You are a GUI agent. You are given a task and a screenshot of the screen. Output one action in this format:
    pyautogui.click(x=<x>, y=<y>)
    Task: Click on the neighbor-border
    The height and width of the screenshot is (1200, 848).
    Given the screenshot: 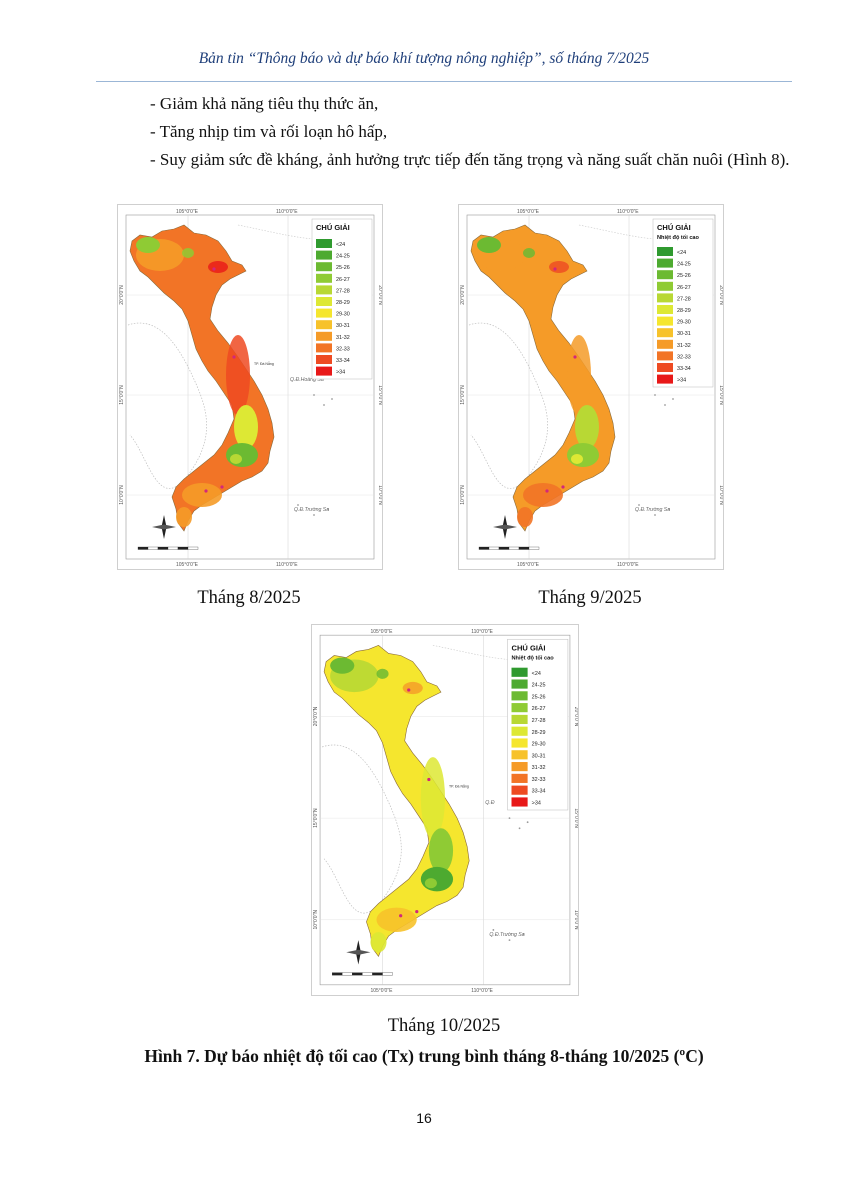 What is the action you would take?
    pyautogui.click(x=508, y=405)
    